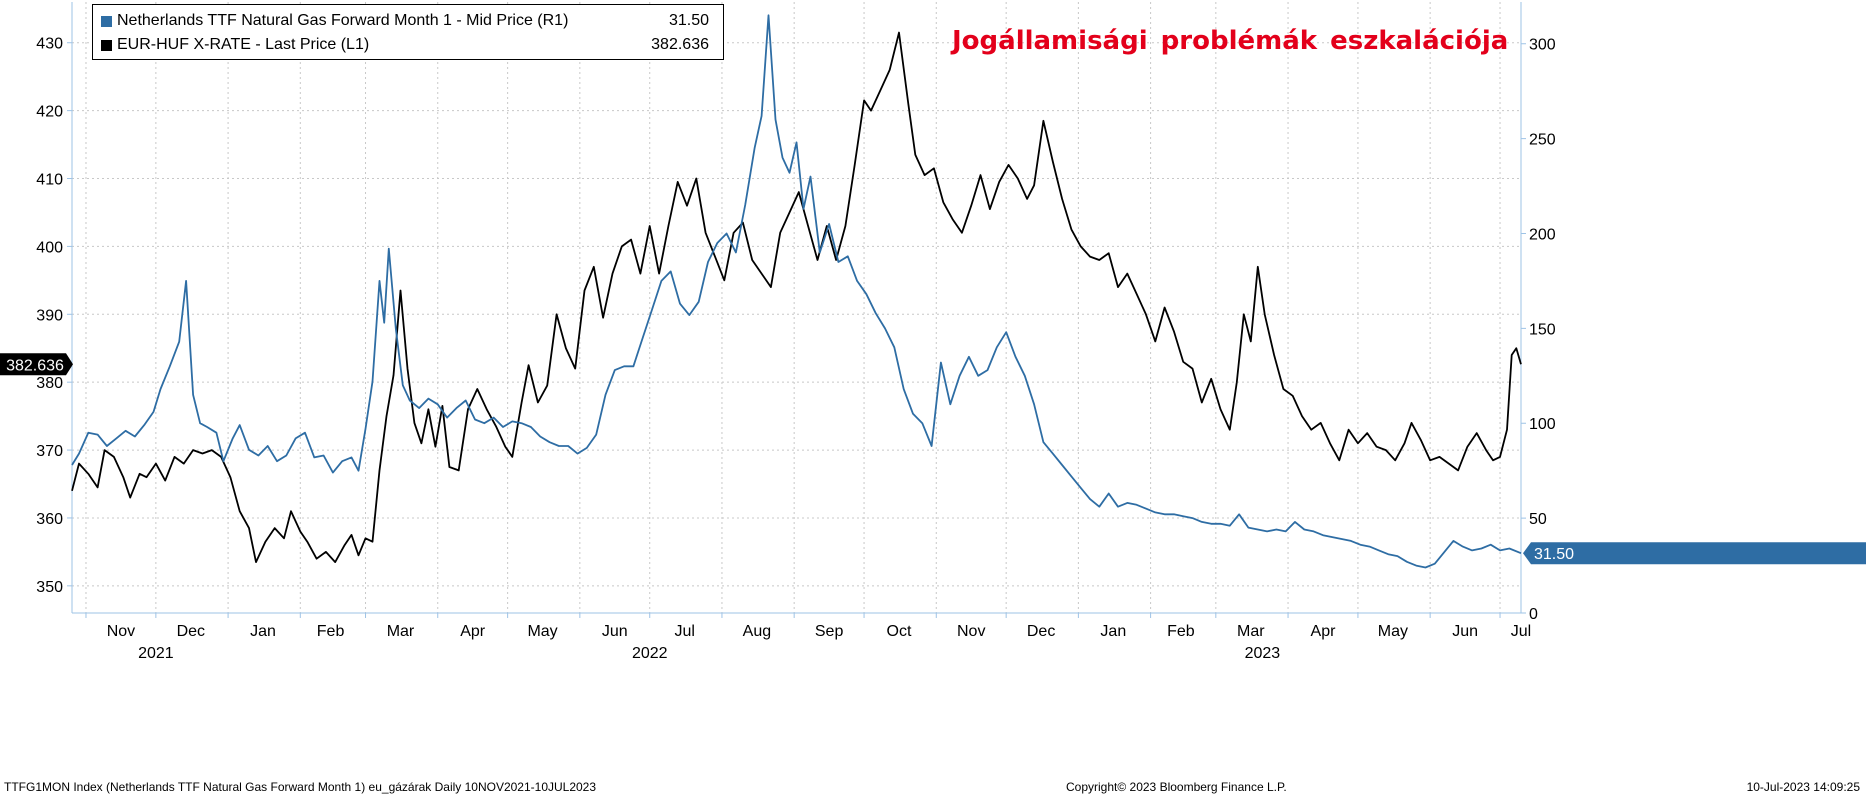 Image resolution: width=1866 pixels, height=797 pixels. What do you see at coordinates (1533, 614) in the screenshot?
I see `right-tick-label: 0` at bounding box center [1533, 614].